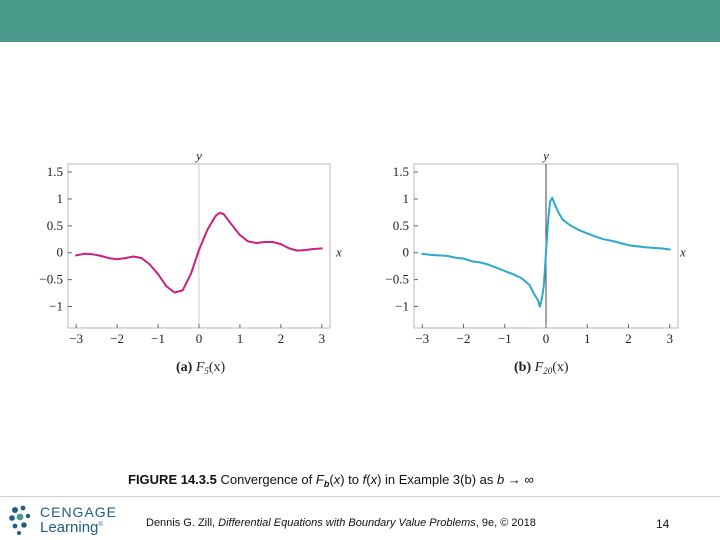 The height and width of the screenshot is (540, 720). What do you see at coordinates (79, 512) in the screenshot?
I see `logo-word-cengage: CENGAGE` at bounding box center [79, 512].